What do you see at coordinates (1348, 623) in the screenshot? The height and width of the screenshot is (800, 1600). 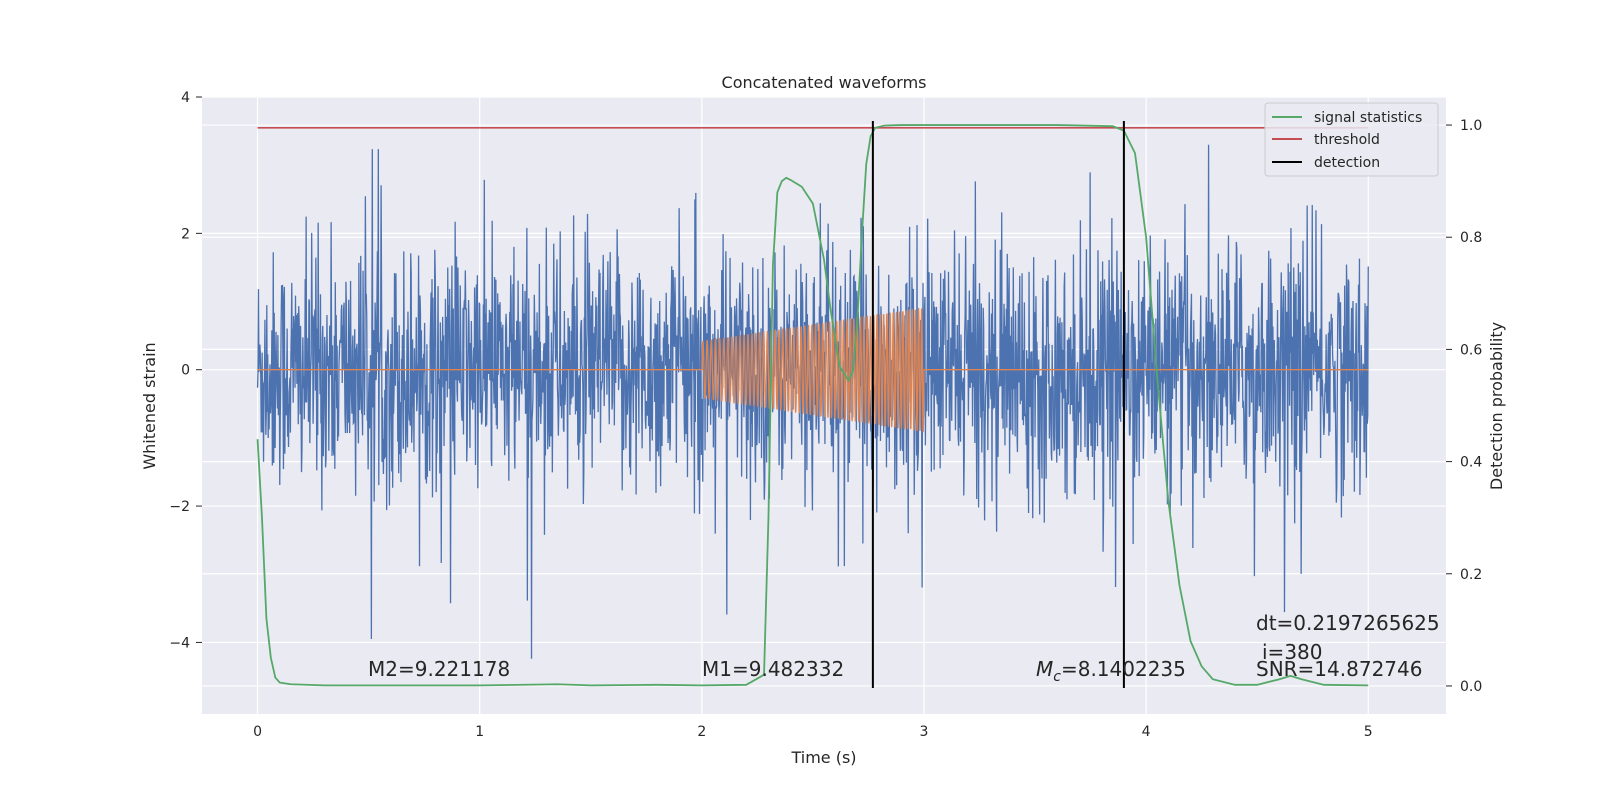 I see `annotation-dt: dt=0.2197265625` at bounding box center [1348, 623].